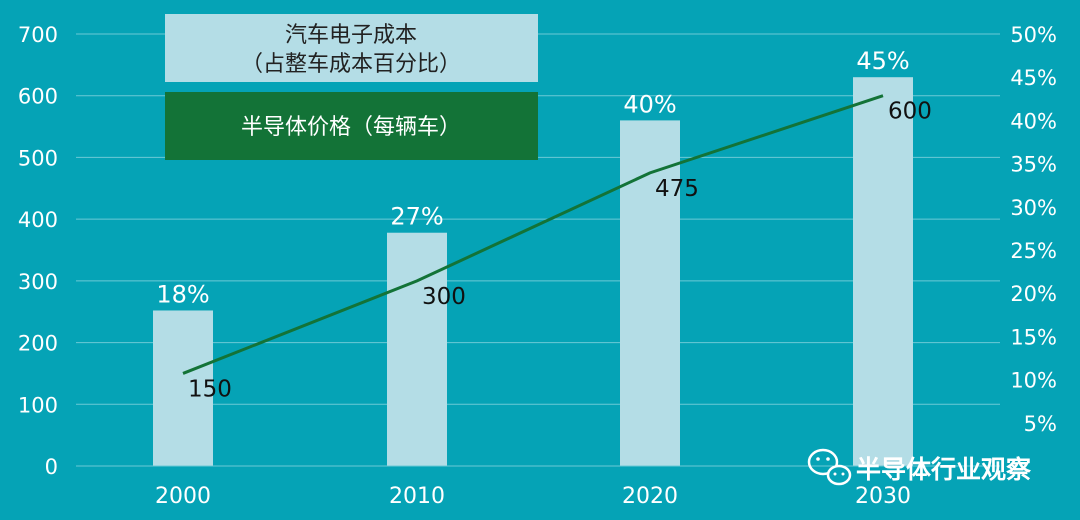 The height and width of the screenshot is (520, 1080). Describe the element at coordinates (944, 469) in the screenshot. I see `watermark-text: 半导体行业观察` at that location.